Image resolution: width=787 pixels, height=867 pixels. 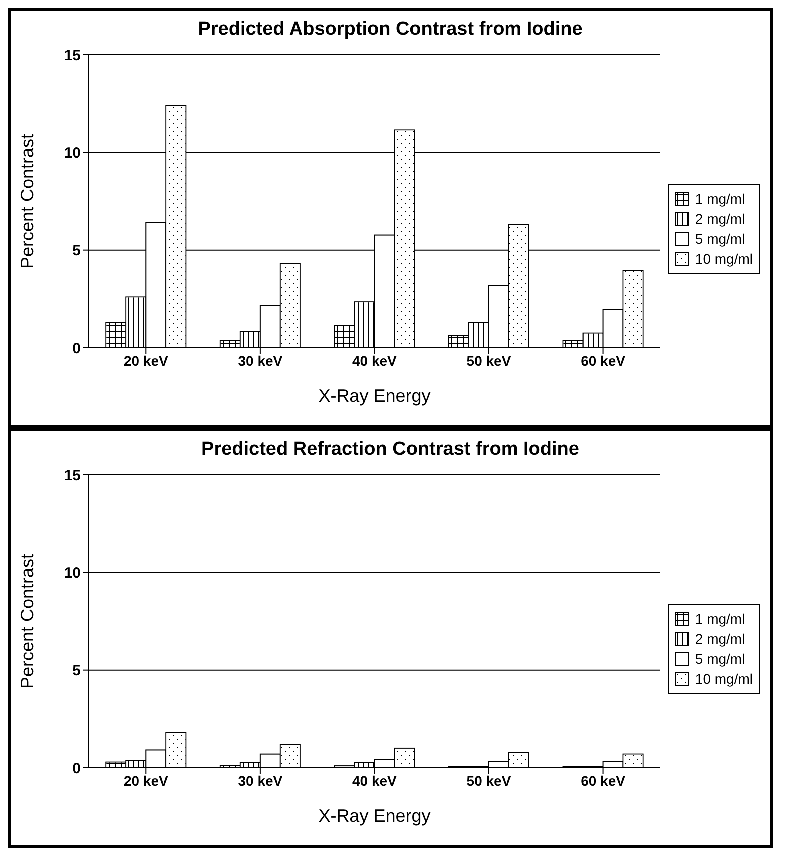 What do you see at coordinates (390, 450) in the screenshot?
I see `chart-title: Predicted Refraction Contrast from Iodine` at bounding box center [390, 450].